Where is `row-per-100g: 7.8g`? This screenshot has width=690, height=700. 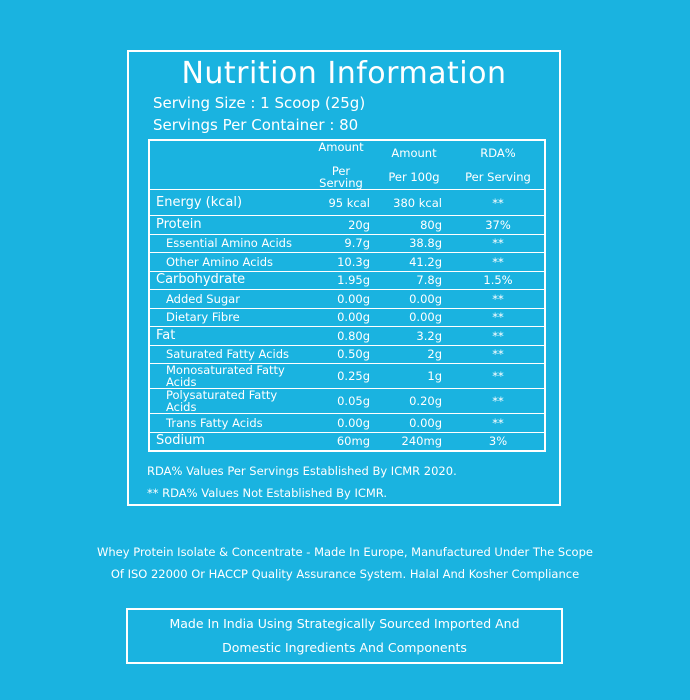
row-per-100g: 7.8g is located at coordinates (414, 280).